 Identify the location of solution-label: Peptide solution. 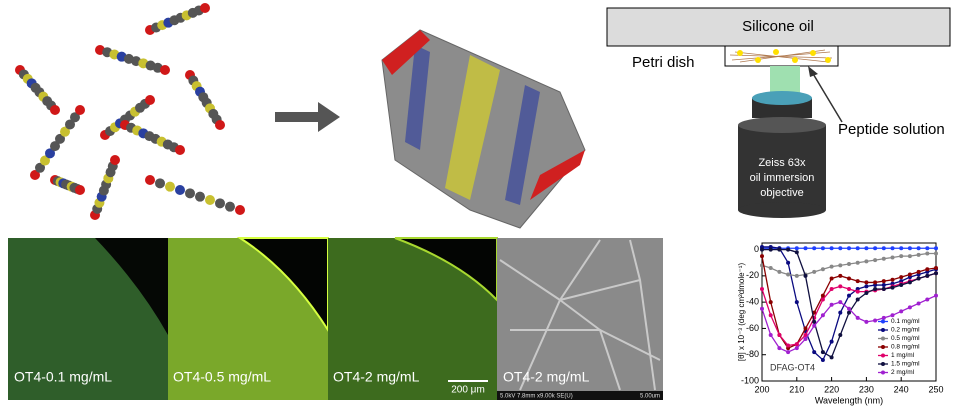
(891, 129).